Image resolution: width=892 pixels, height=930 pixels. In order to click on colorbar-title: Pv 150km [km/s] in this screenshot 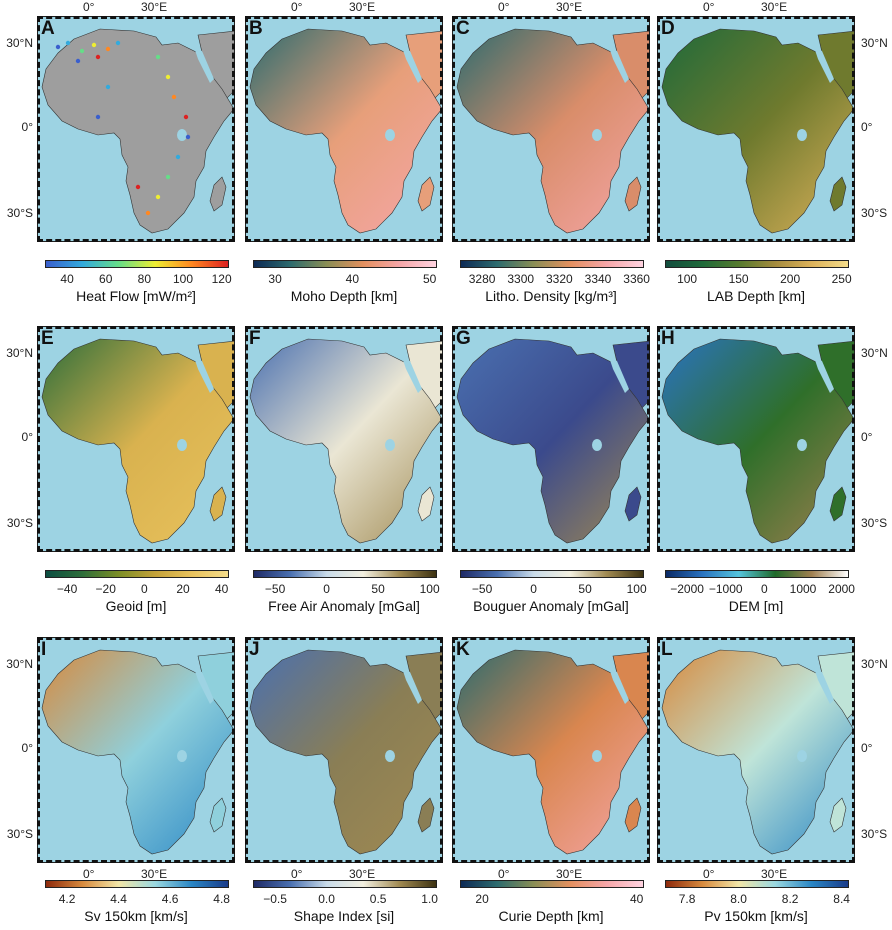, I will do `click(756, 916)`.